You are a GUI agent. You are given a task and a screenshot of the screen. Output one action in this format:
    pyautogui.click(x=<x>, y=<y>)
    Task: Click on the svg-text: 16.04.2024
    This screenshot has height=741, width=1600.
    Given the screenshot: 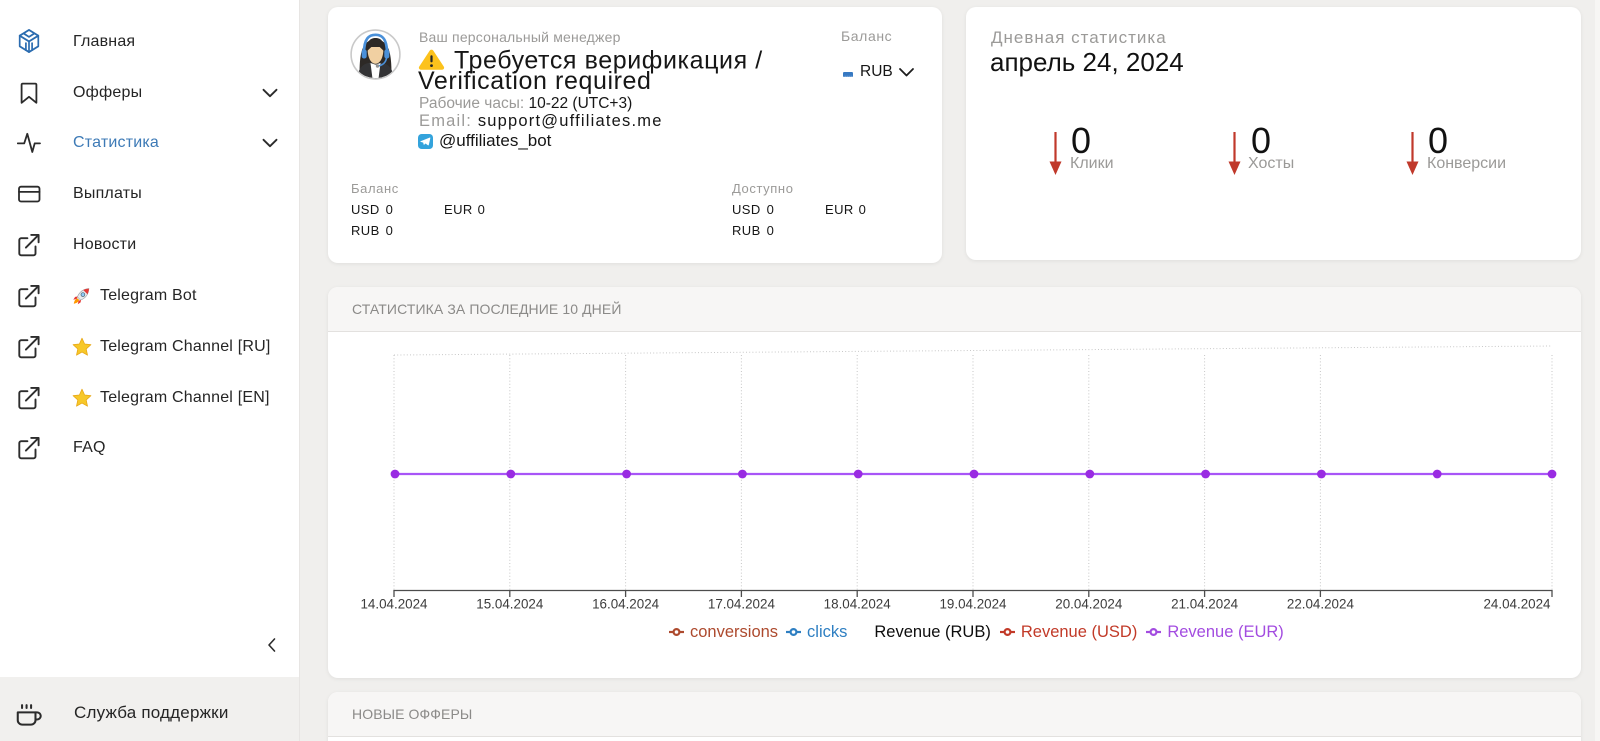 What is the action you would take?
    pyautogui.click(x=626, y=604)
    